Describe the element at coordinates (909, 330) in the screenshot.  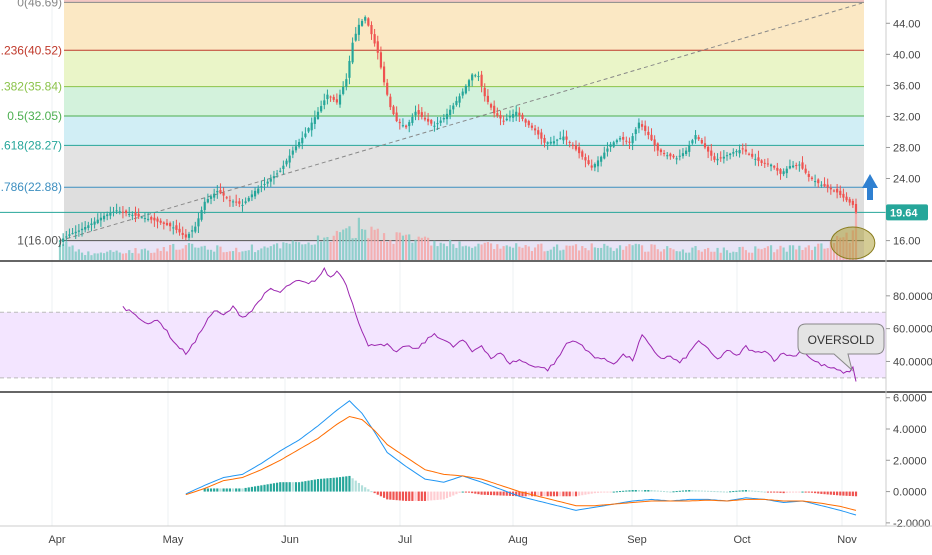
I see `rsi-axis: 40.0000 60.0000 80.0000` at that location.